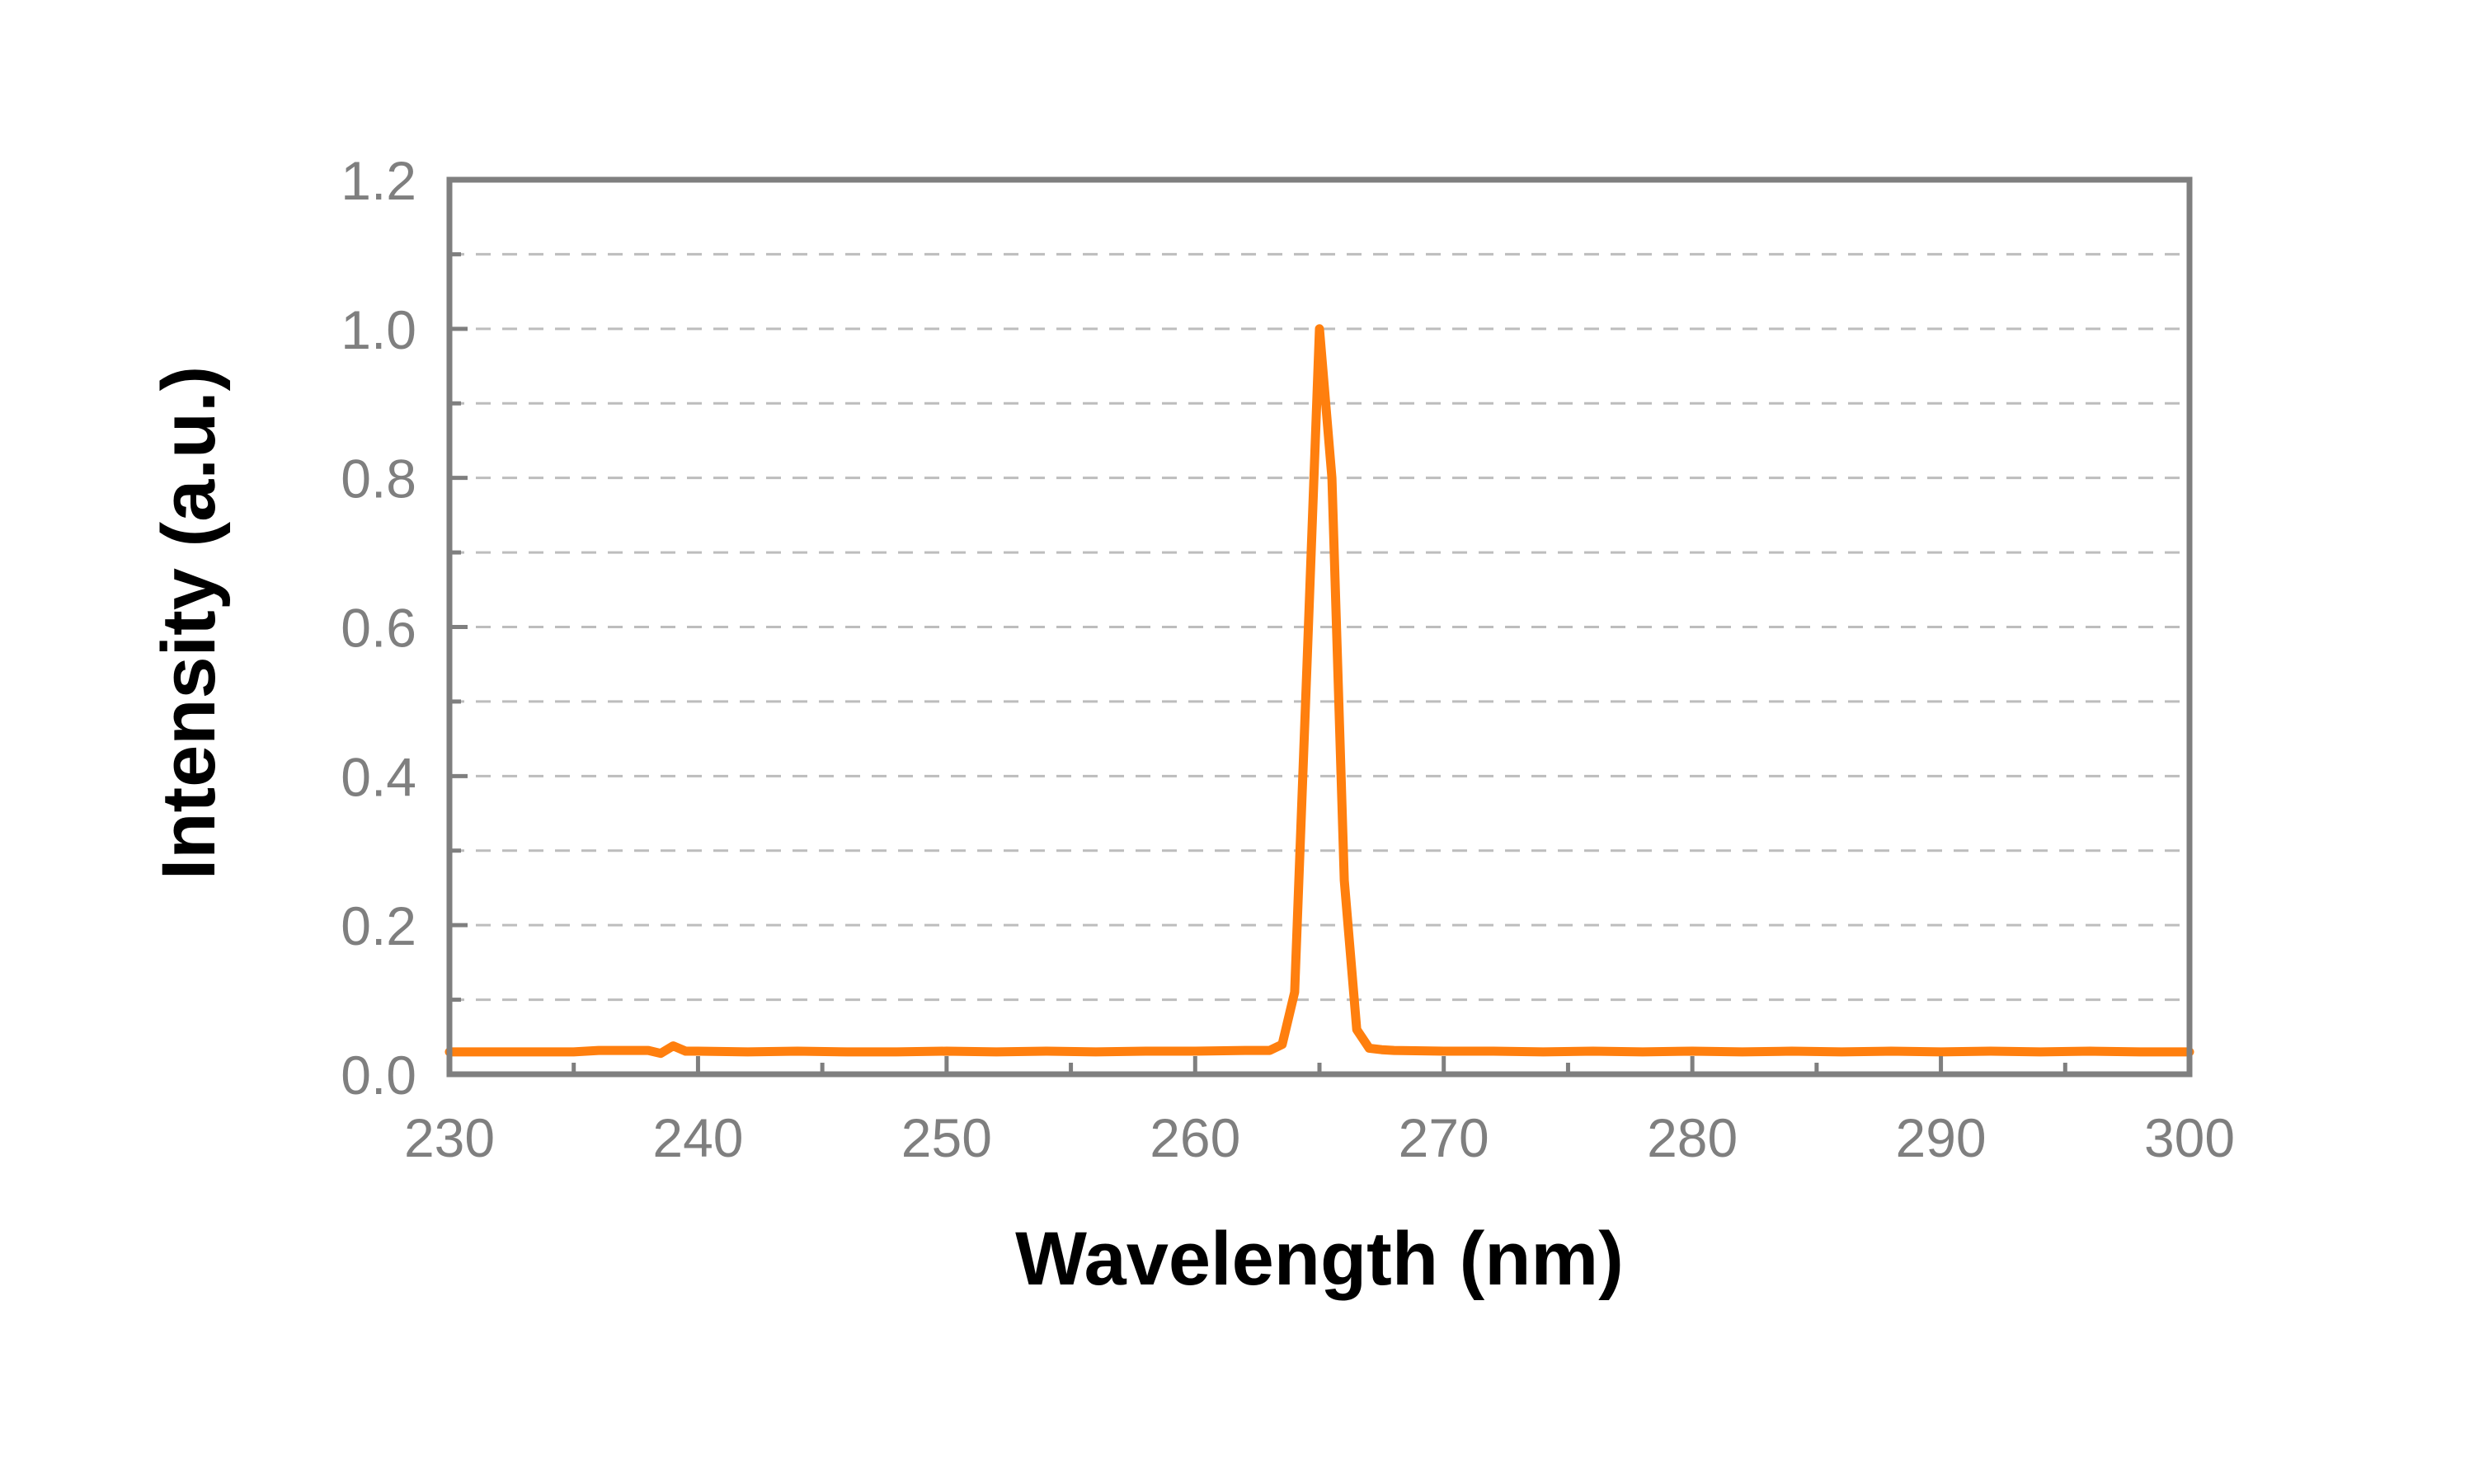 The height and width of the screenshot is (1484, 2474). Describe the element at coordinates (697, 1137) in the screenshot. I see `x-tick-label: 240` at that location.